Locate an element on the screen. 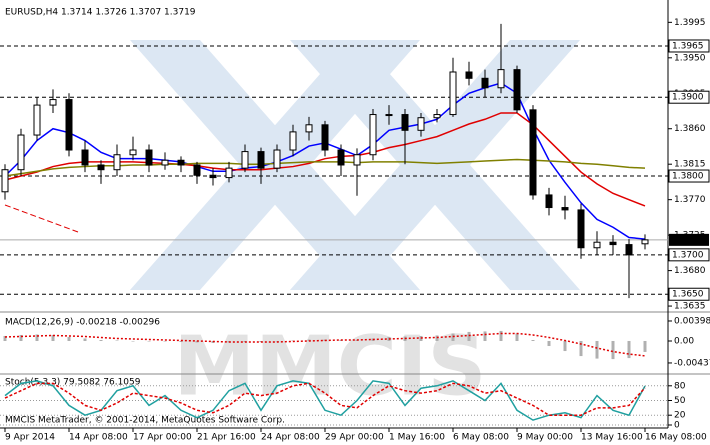 The width and height of the screenshot is (710, 445). last-price-label: 1.3719 is located at coordinates (688, 240).